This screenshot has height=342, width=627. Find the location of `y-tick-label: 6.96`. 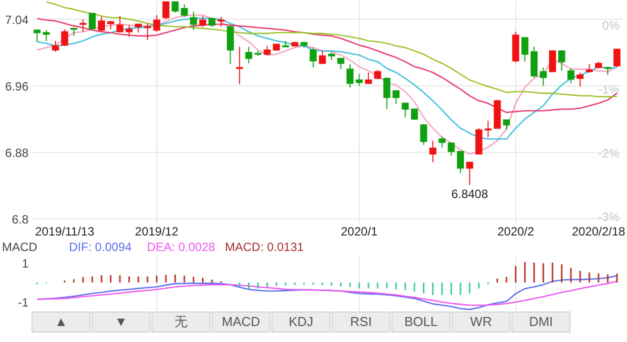

y-tick-label: 6.96 is located at coordinates (17, 86).